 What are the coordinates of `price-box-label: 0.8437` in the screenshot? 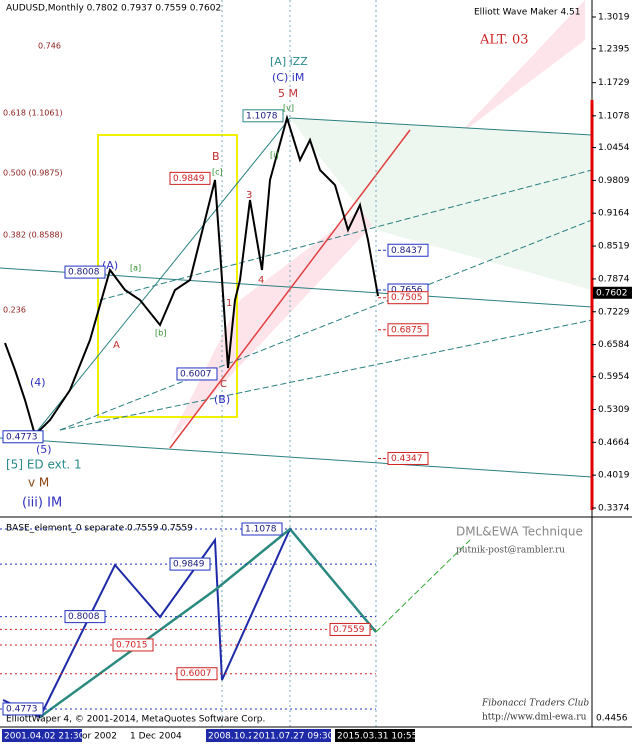 It's located at (407, 251).